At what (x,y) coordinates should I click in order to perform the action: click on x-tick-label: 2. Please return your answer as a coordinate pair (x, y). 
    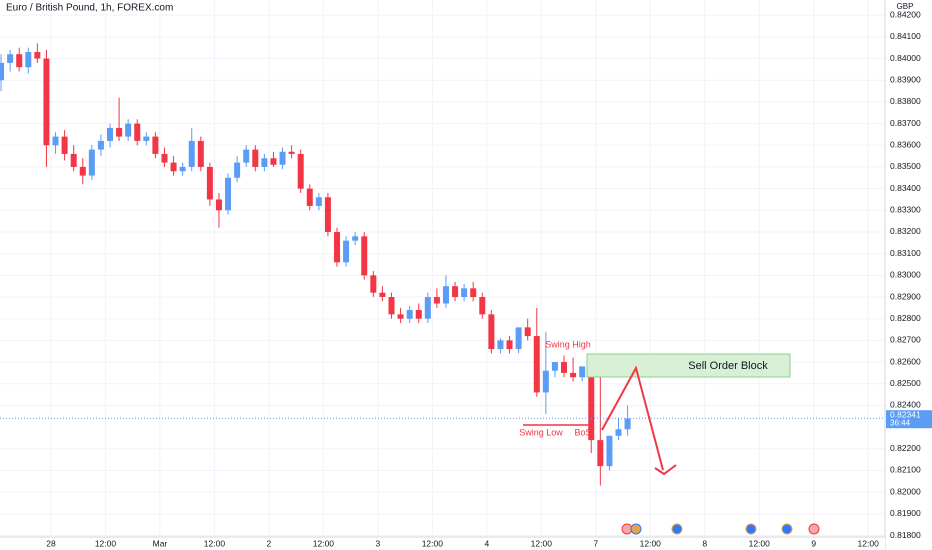
    Looking at the image, I should click on (269, 543).